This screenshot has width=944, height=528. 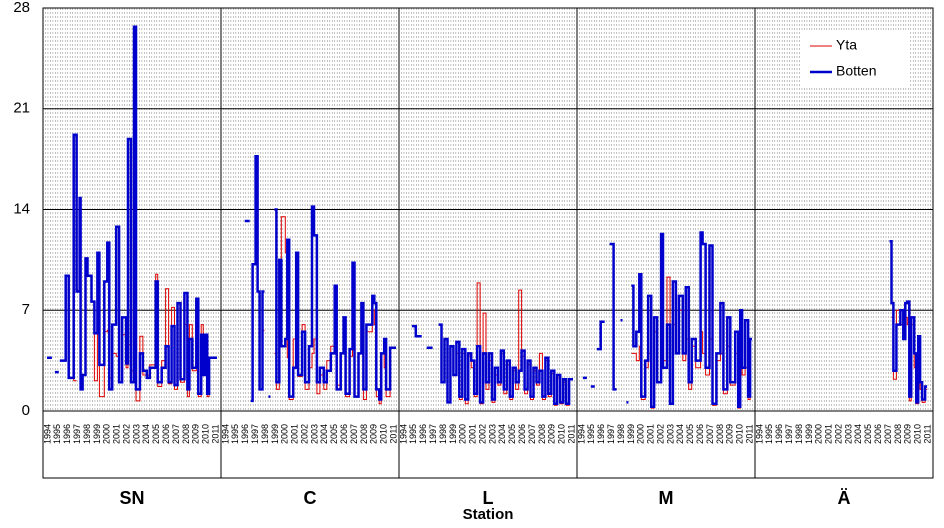 What do you see at coordinates (666, 498) in the screenshot?
I see `station-label: M` at bounding box center [666, 498].